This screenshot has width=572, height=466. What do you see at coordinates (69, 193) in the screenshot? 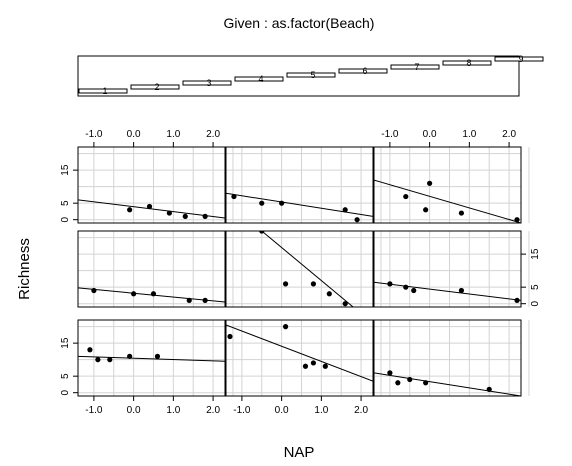
I see `y-axis-left: 0 5 15` at bounding box center [69, 193].